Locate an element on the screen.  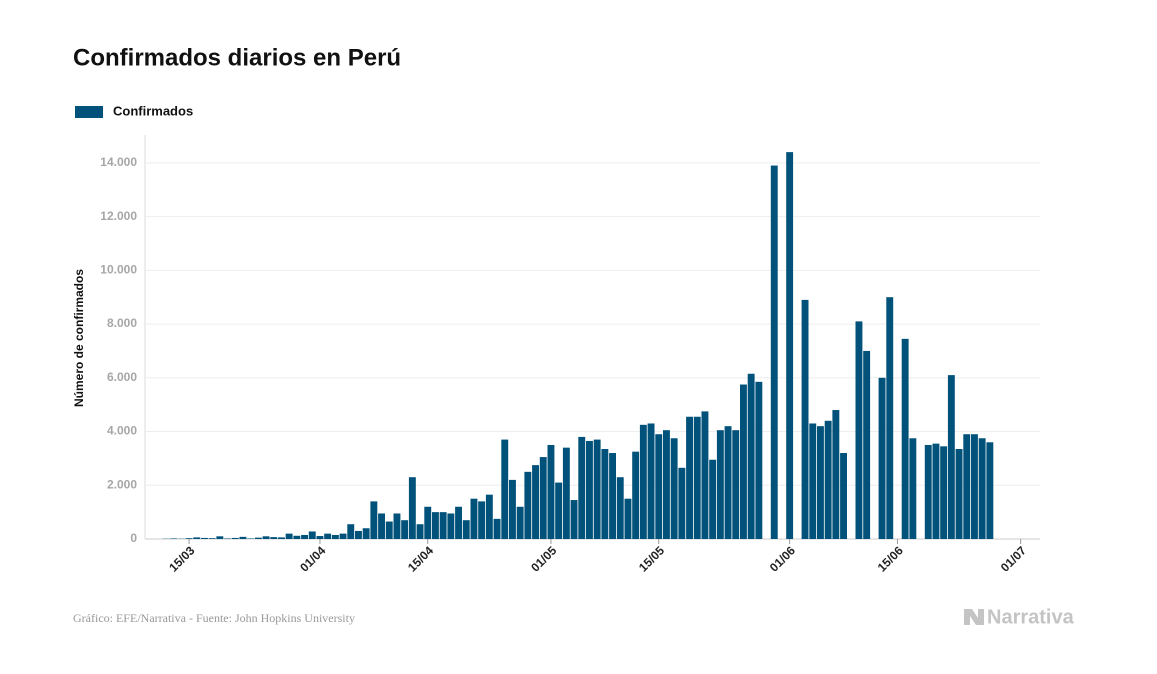
y-axis-label: Número de confirmados is located at coordinates (79, 338).